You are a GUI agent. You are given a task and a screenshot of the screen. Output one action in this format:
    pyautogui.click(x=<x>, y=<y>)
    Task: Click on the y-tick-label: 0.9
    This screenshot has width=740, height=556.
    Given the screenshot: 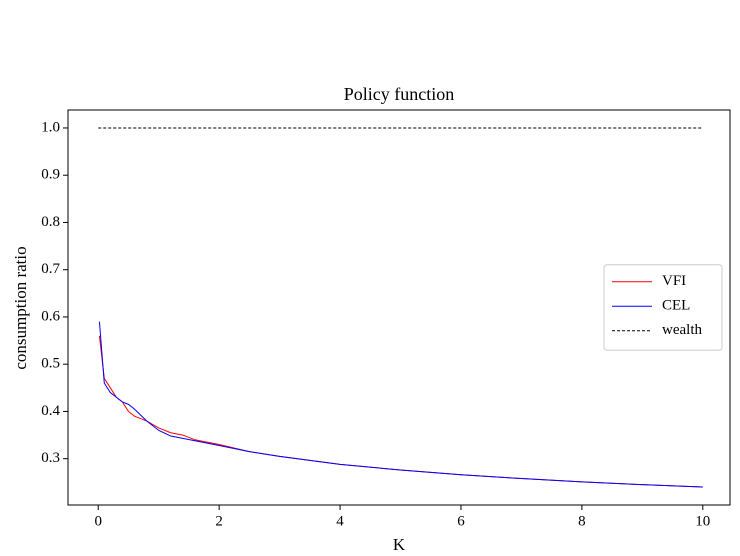 What is the action you would take?
    pyautogui.click(x=50, y=175)
    